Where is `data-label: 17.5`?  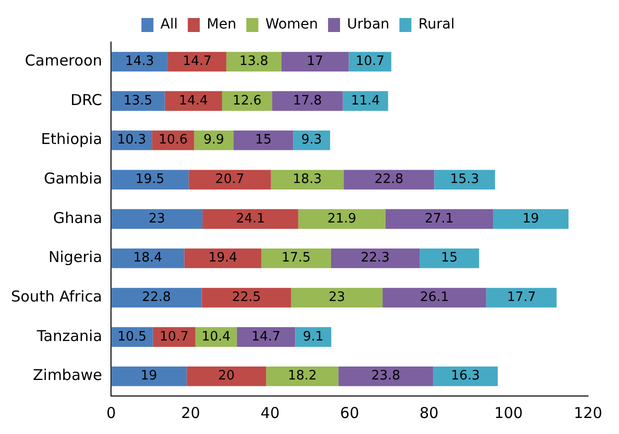 data-label: 17.5 is located at coordinates (296, 258).